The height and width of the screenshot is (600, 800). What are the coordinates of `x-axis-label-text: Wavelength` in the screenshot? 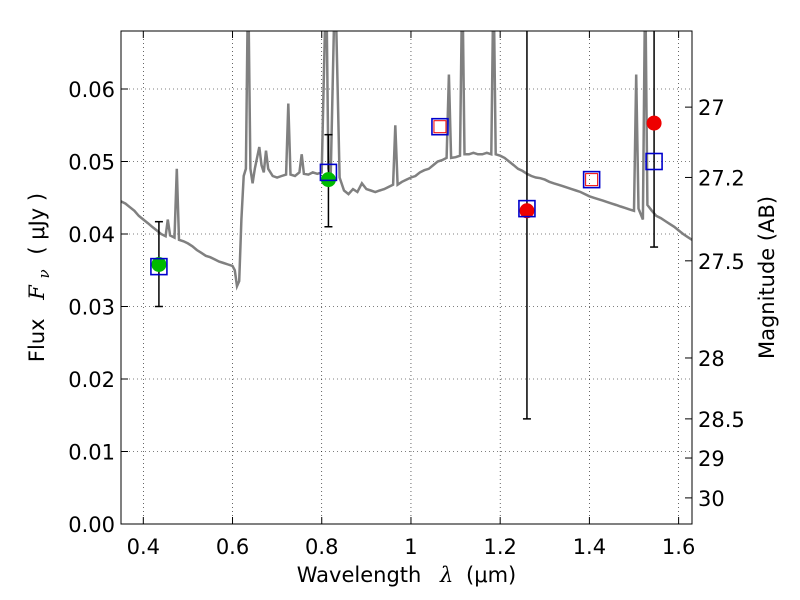 It's located at (359, 575).